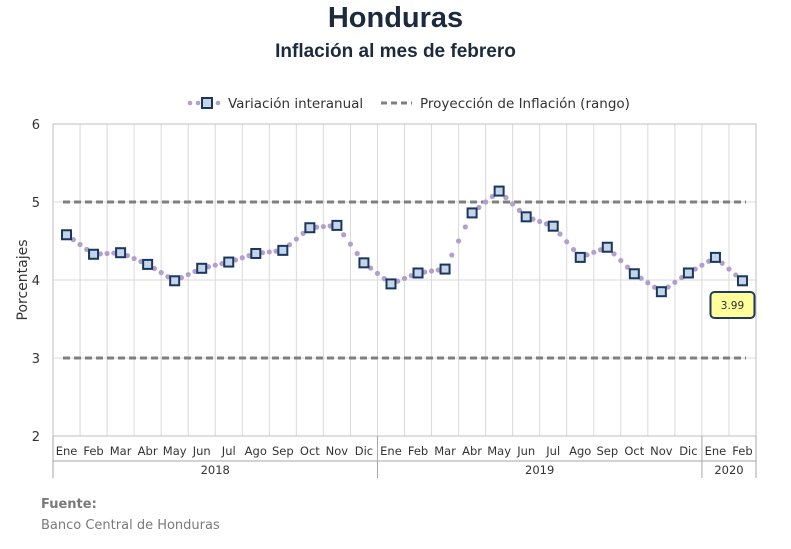 Image resolution: width=791 pixels, height=549 pixels. What do you see at coordinates (36, 203) in the screenshot?
I see `y-tick-label: 5` at bounding box center [36, 203].